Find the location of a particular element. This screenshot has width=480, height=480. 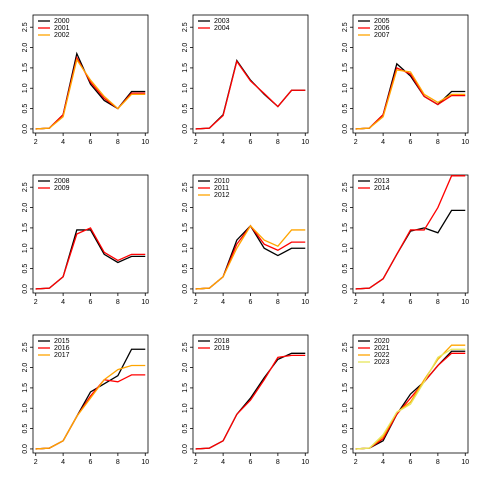

legend-label: 2023 is located at coordinates (382, 362).